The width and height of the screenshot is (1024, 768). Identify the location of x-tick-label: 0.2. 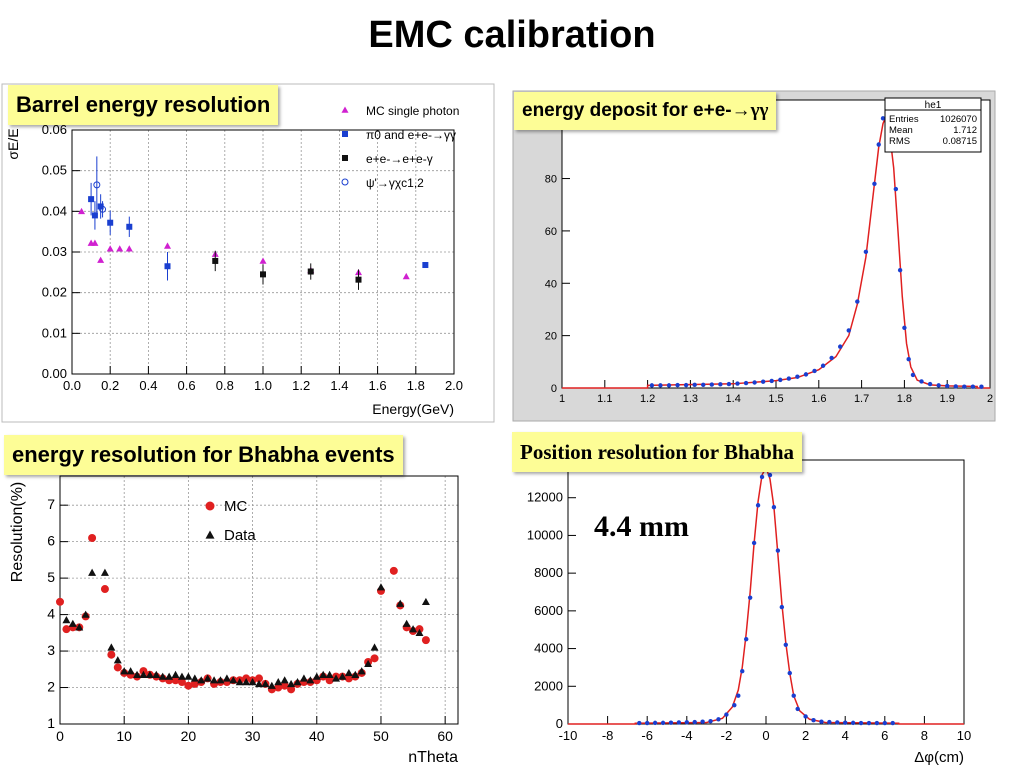
(110, 385).